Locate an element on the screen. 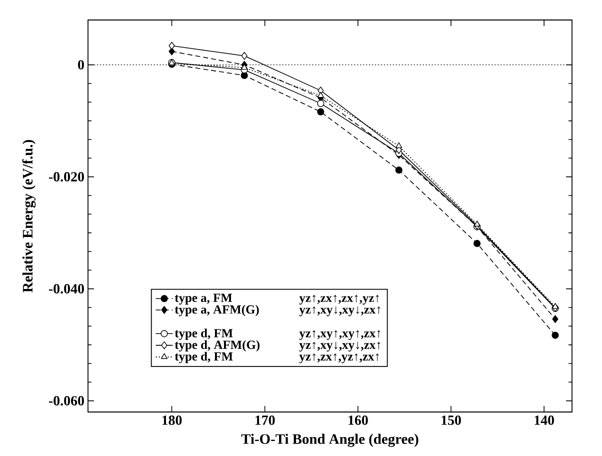 This screenshot has width=602, height=456. legend-label: type a, AFM(G) is located at coordinates (216, 310).